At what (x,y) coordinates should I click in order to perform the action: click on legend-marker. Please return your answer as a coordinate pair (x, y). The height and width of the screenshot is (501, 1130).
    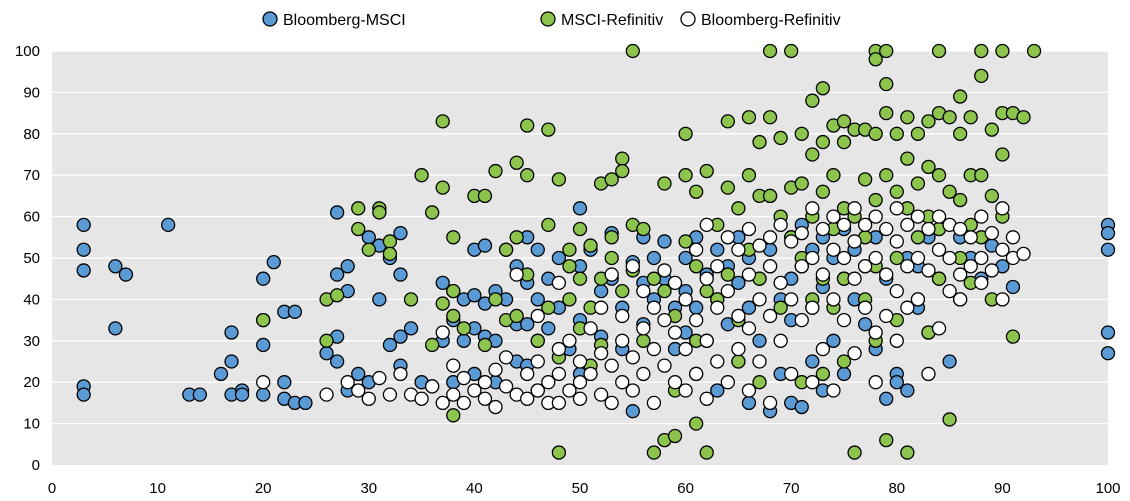
    Looking at the image, I should click on (548, 19).